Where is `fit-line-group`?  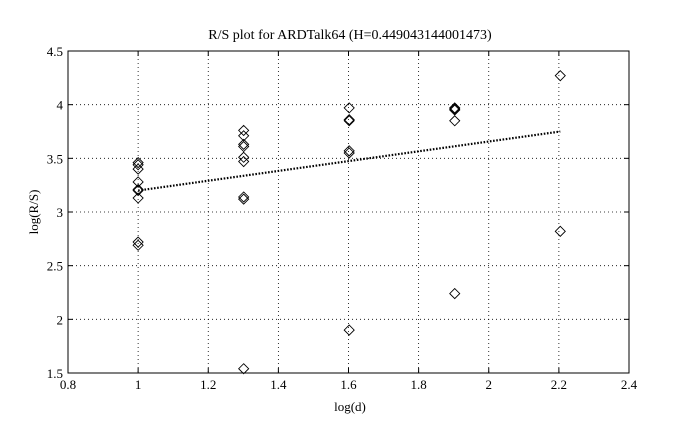
fit-line-group is located at coordinates (349, 161).